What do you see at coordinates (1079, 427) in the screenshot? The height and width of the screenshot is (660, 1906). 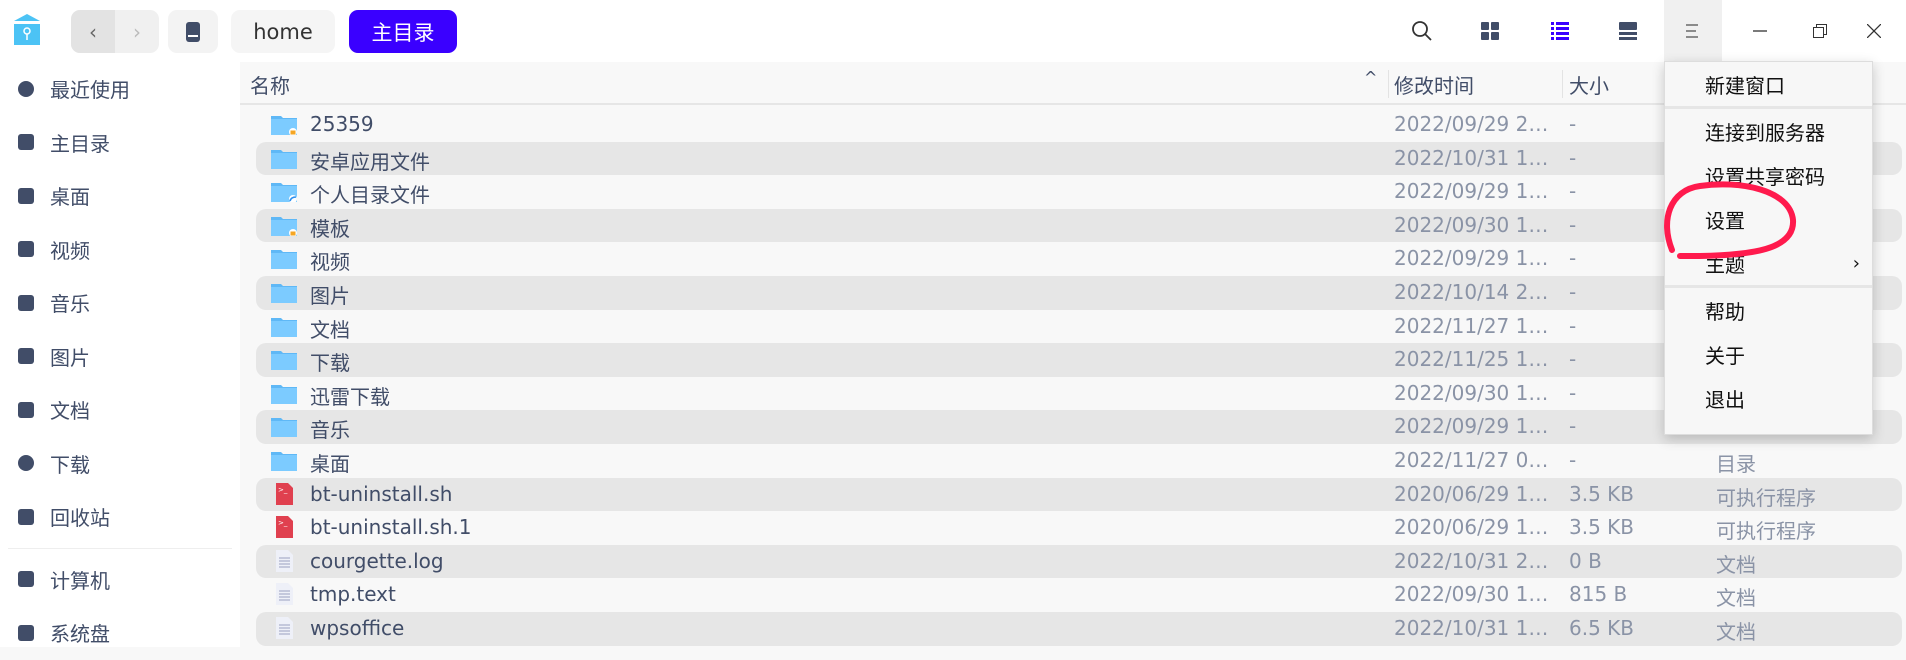 I see `file-row: 音乐 2022/09/29 1… -` at bounding box center [1079, 427].